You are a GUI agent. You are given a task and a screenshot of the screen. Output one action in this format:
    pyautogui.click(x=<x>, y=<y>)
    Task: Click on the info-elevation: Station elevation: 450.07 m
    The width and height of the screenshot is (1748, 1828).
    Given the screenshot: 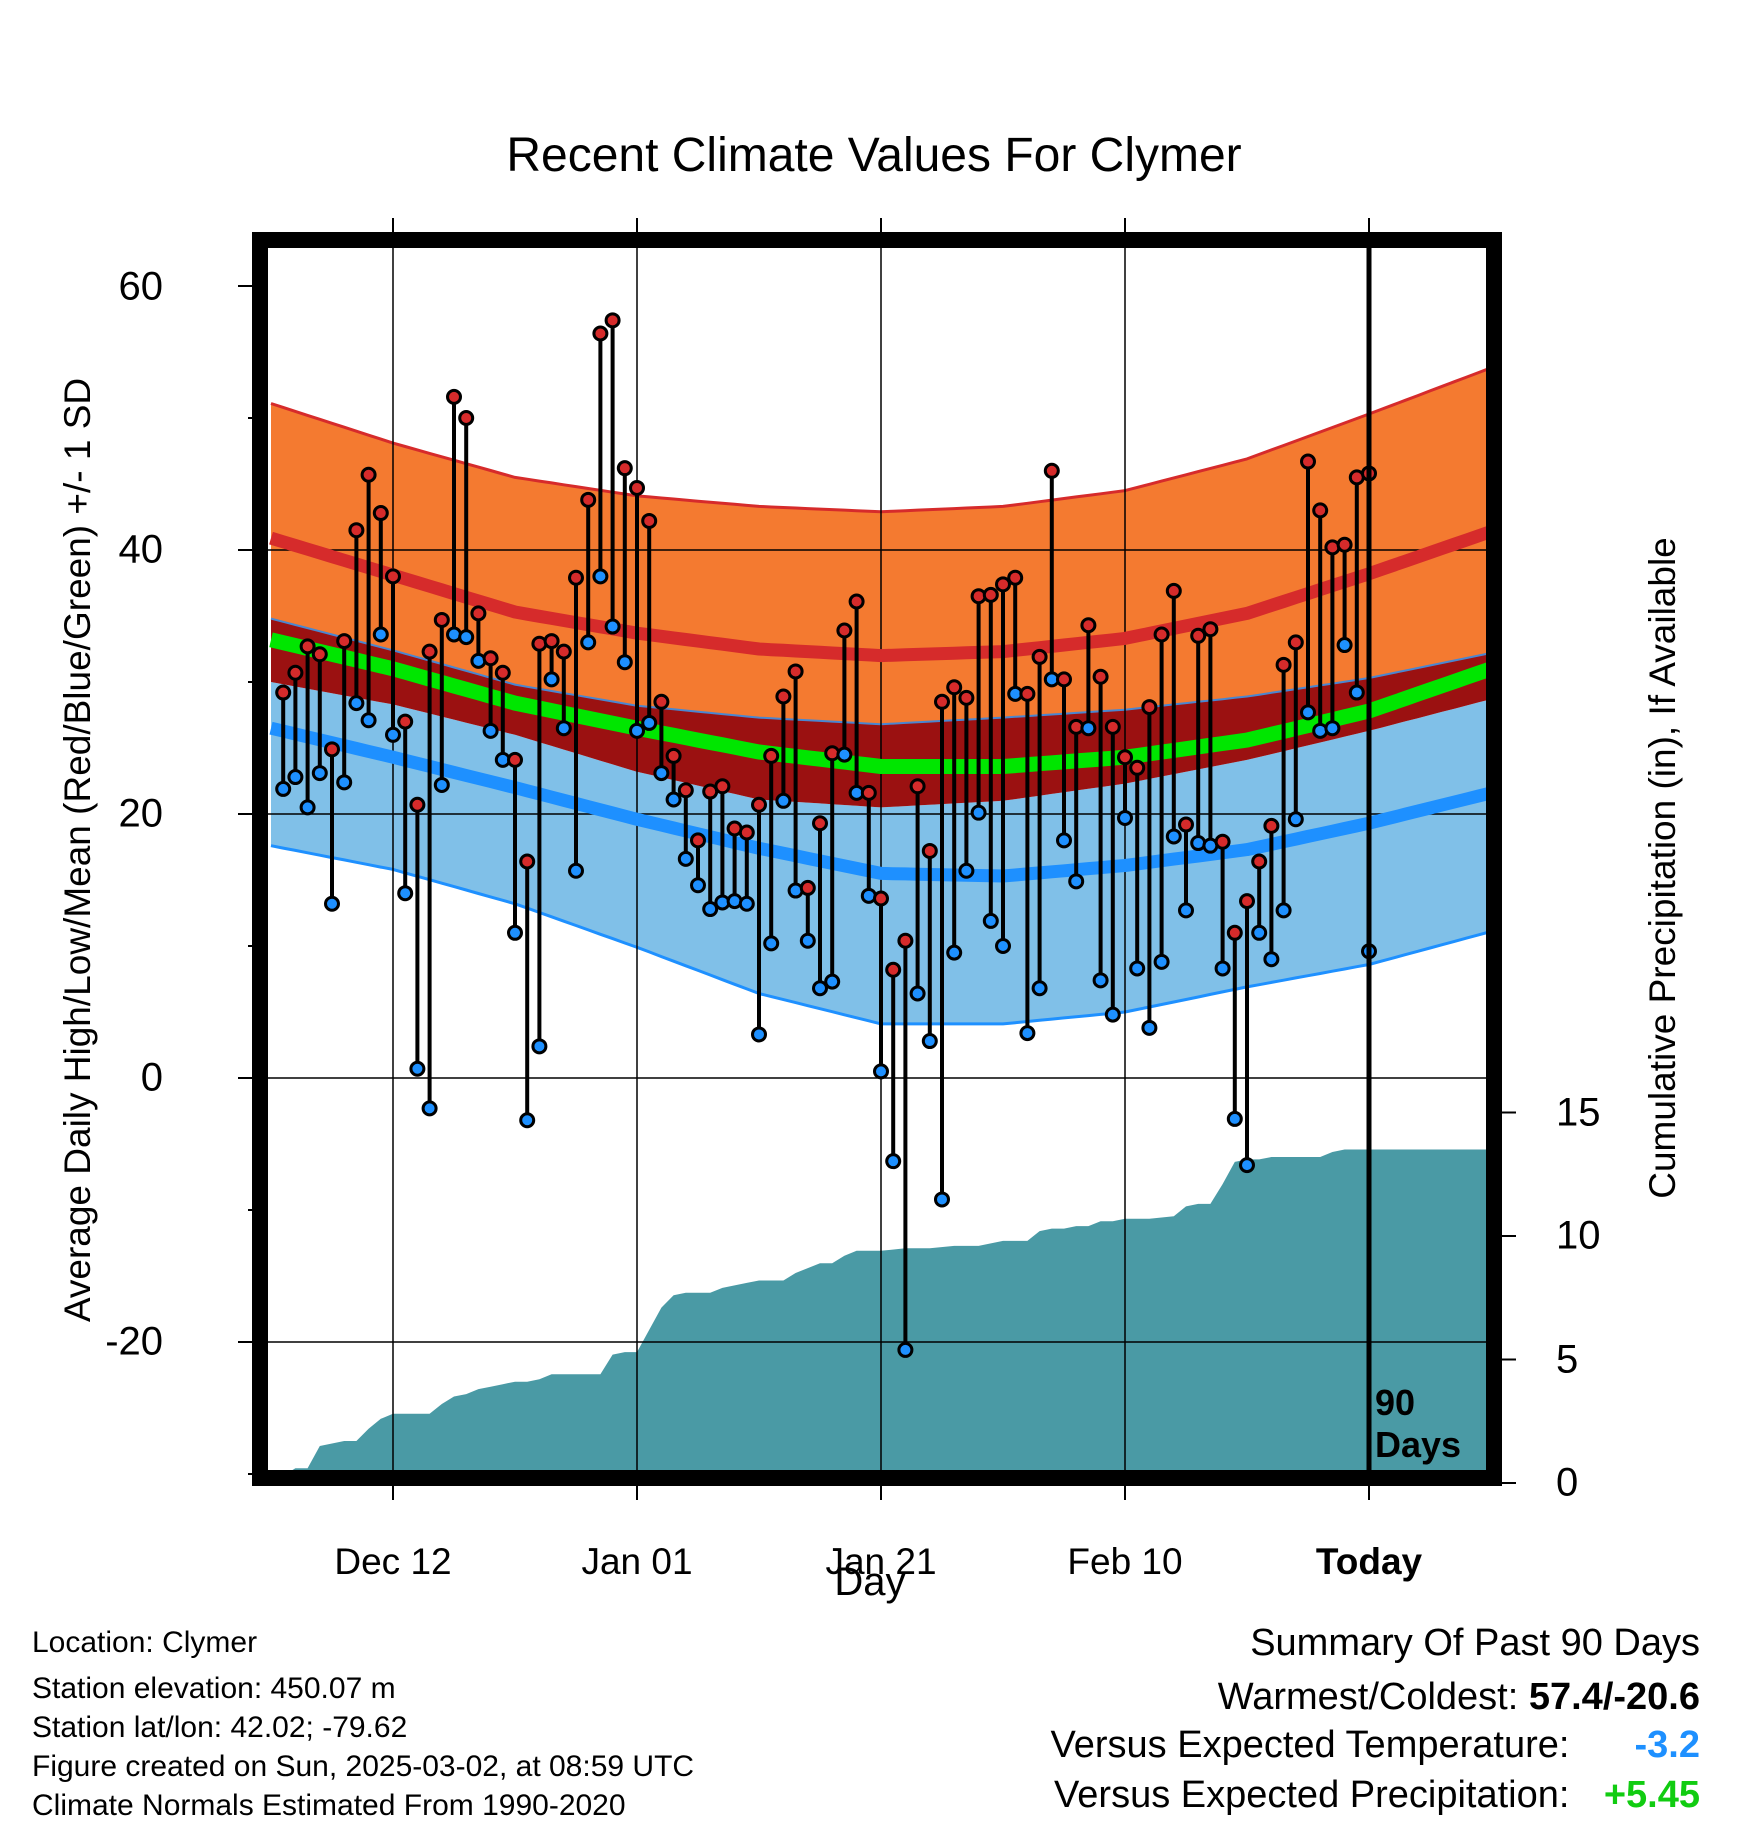 What is the action you would take?
    pyautogui.click(x=214, y=1688)
    